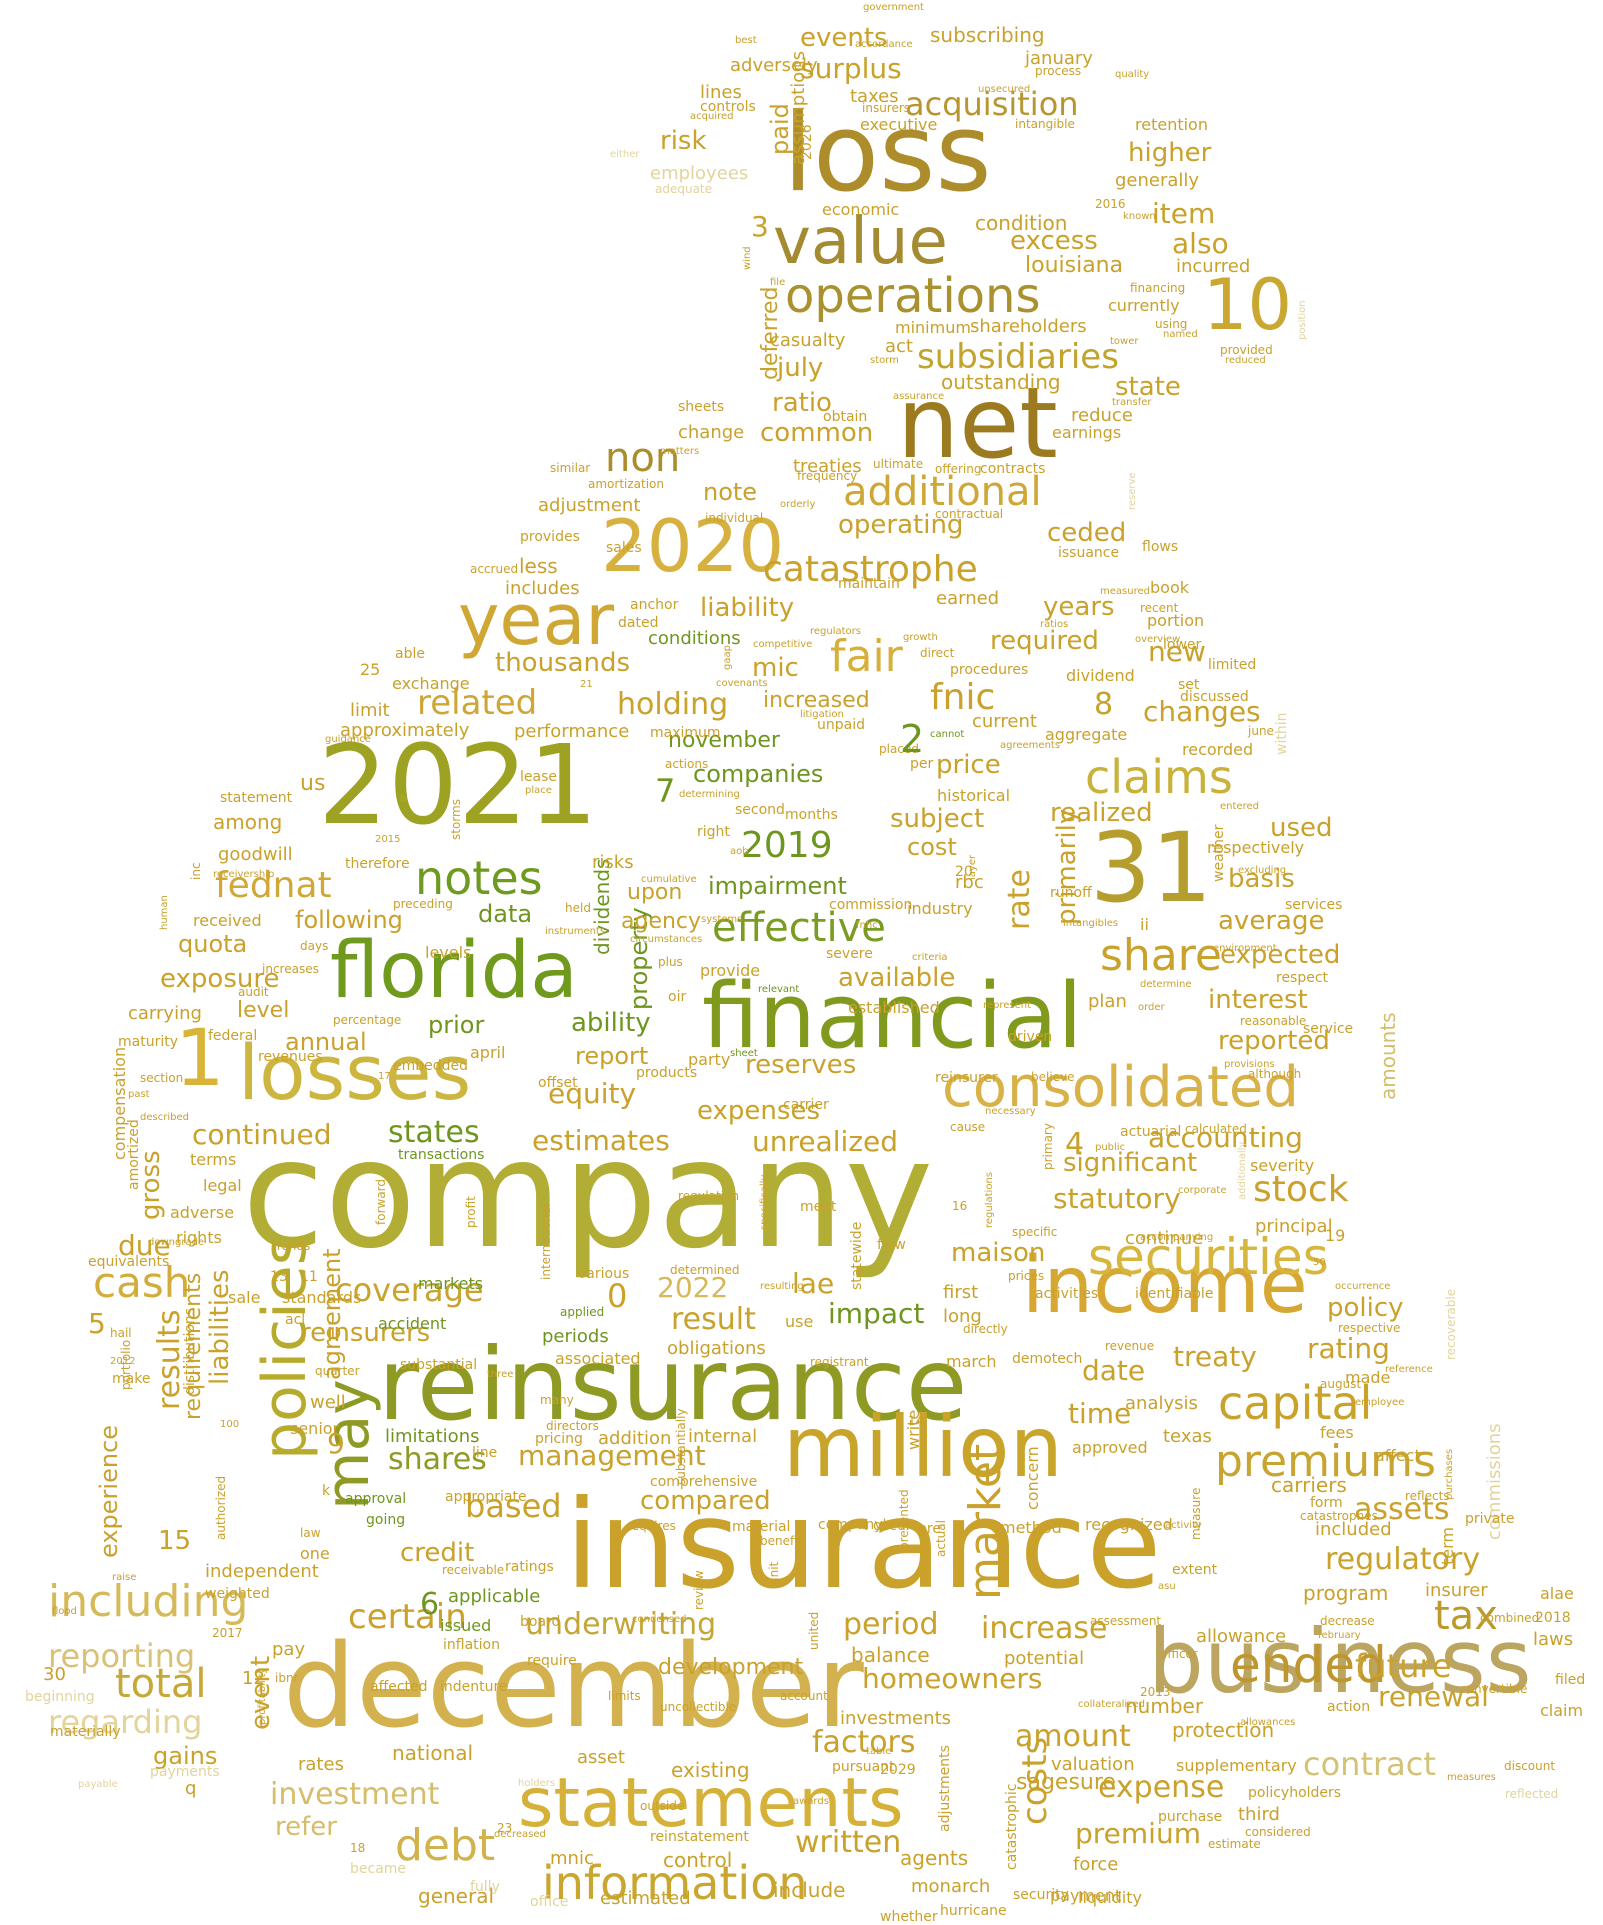  I want to click on word-november: november, so click(724, 740).